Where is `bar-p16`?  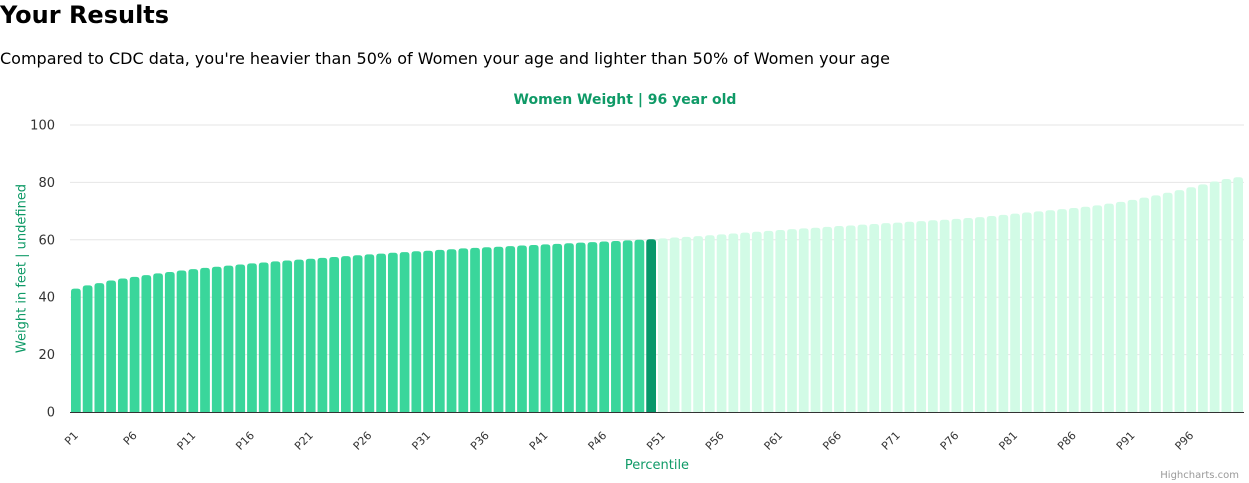 bar-p16 is located at coordinates (252, 337).